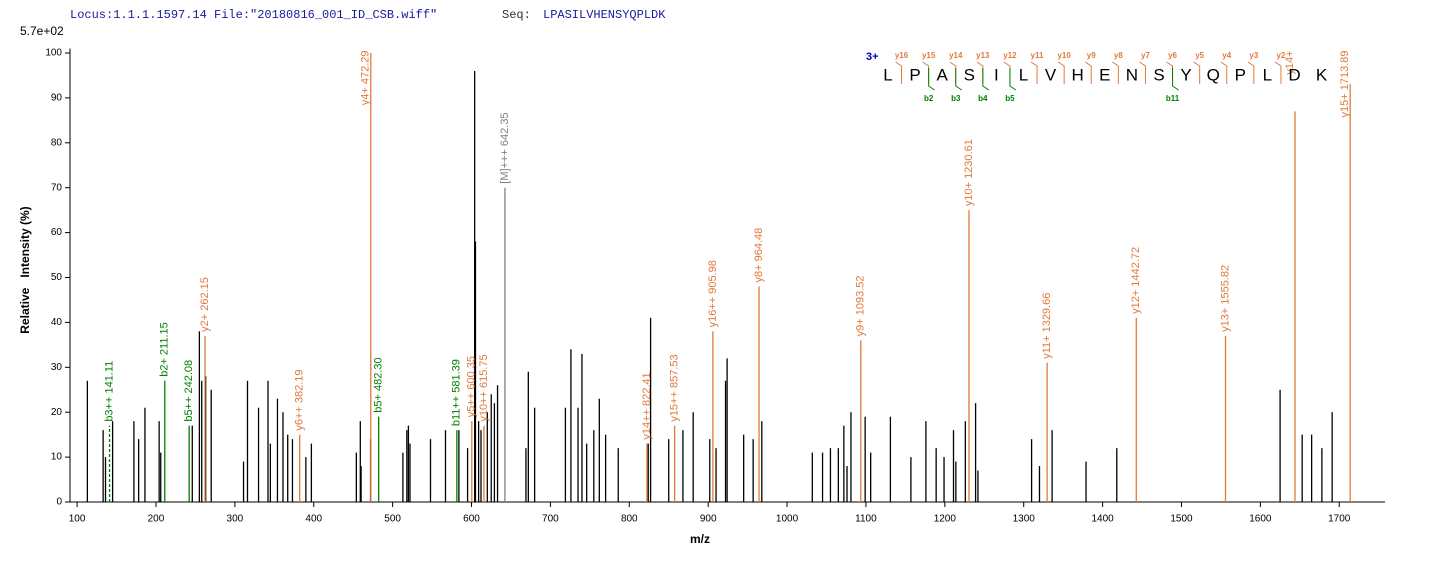 The height and width of the screenshot is (567, 1436). What do you see at coordinates (109, 391) in the screenshot?
I see `peak-label: b3++ 141.11` at bounding box center [109, 391].